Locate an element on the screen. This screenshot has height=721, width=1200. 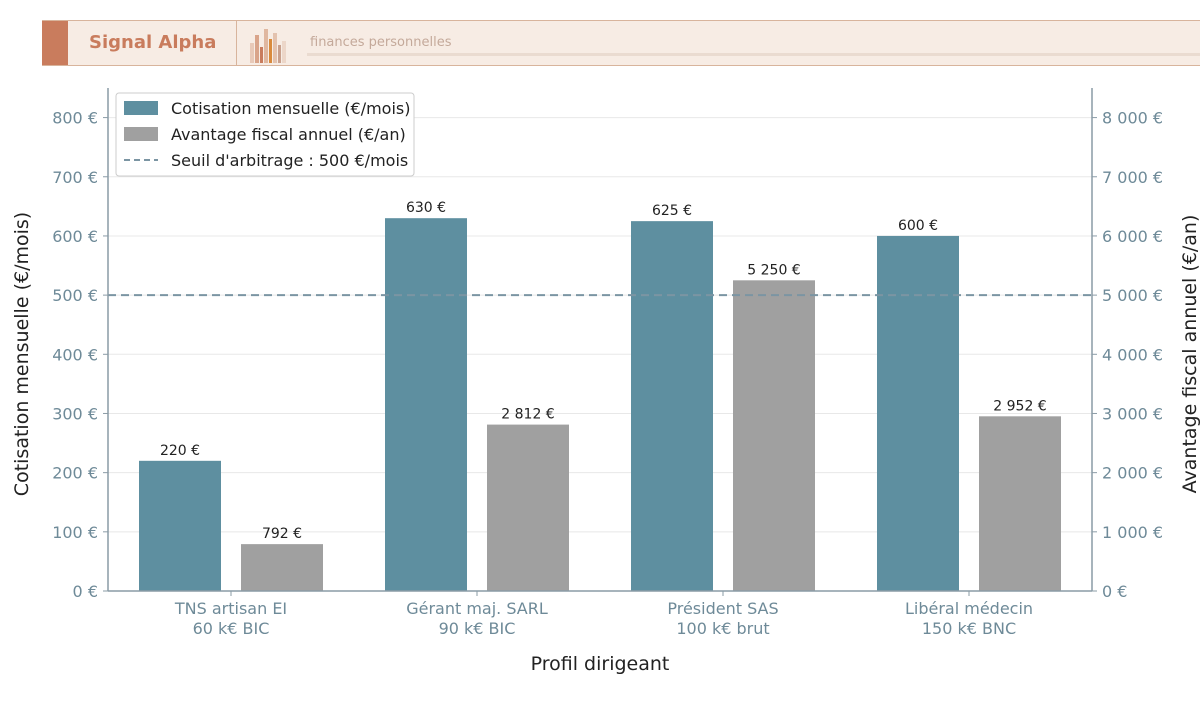
header-divider is located at coordinates (236, 43).